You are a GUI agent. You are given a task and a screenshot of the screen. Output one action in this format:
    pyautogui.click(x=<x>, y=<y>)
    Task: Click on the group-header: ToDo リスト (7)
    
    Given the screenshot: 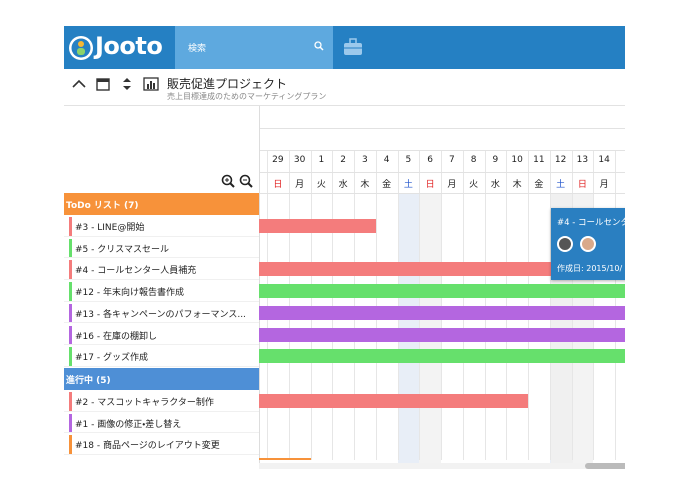 What is the action you would take?
    pyautogui.click(x=161, y=204)
    